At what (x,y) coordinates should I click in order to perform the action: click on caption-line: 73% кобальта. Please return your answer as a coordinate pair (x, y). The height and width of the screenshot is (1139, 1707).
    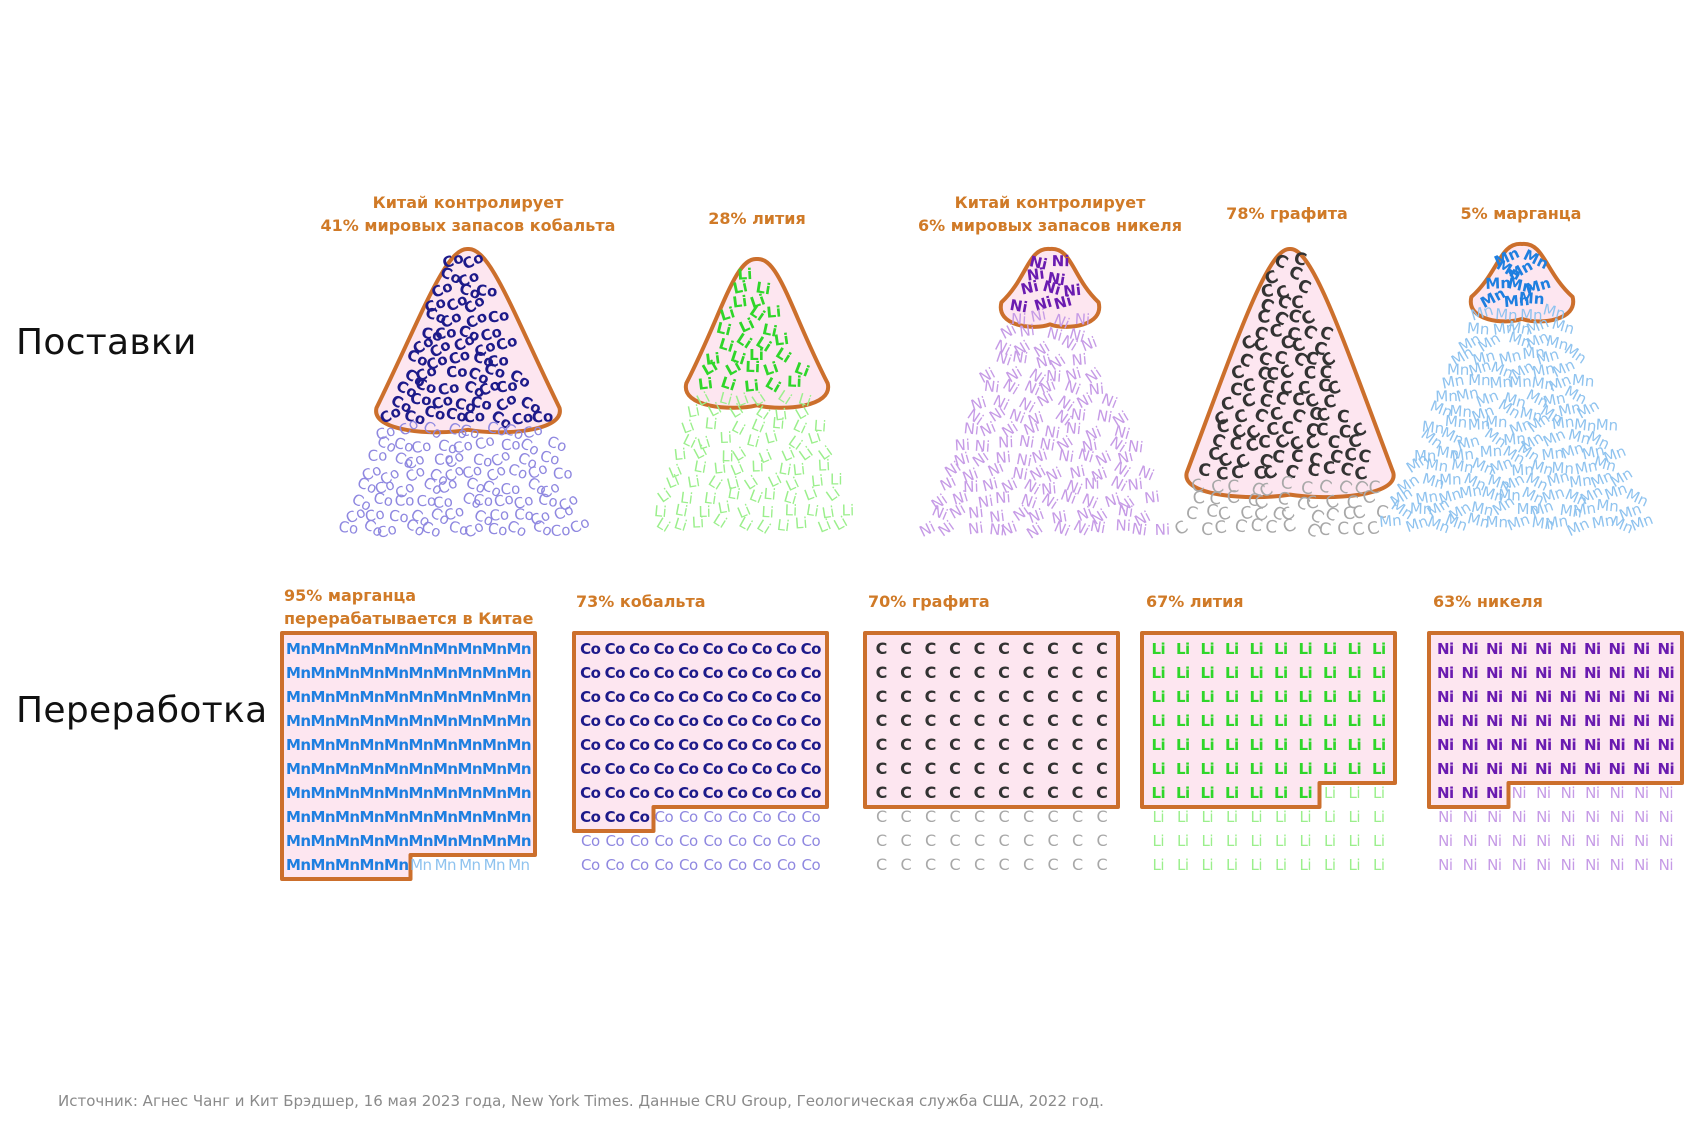
    Looking at the image, I should click on (641, 601).